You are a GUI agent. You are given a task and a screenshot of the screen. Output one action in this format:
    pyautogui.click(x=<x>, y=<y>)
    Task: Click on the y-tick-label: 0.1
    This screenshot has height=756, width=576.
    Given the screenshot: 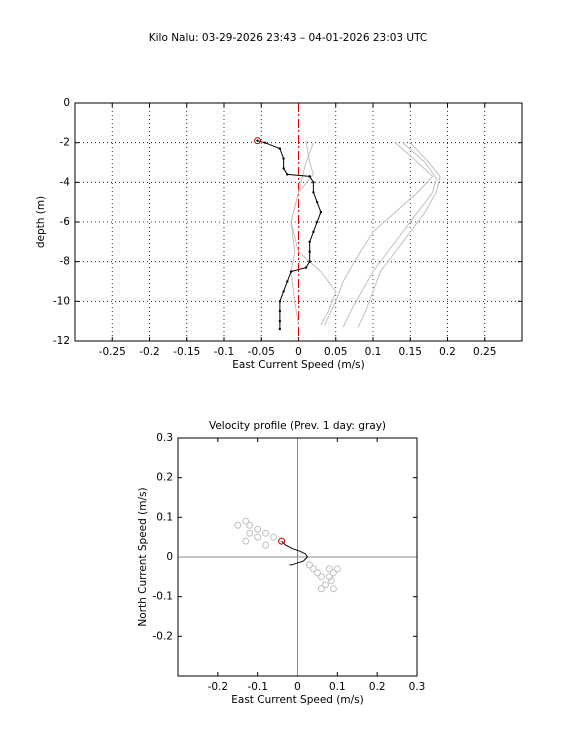 What is the action you would take?
    pyautogui.click(x=164, y=517)
    